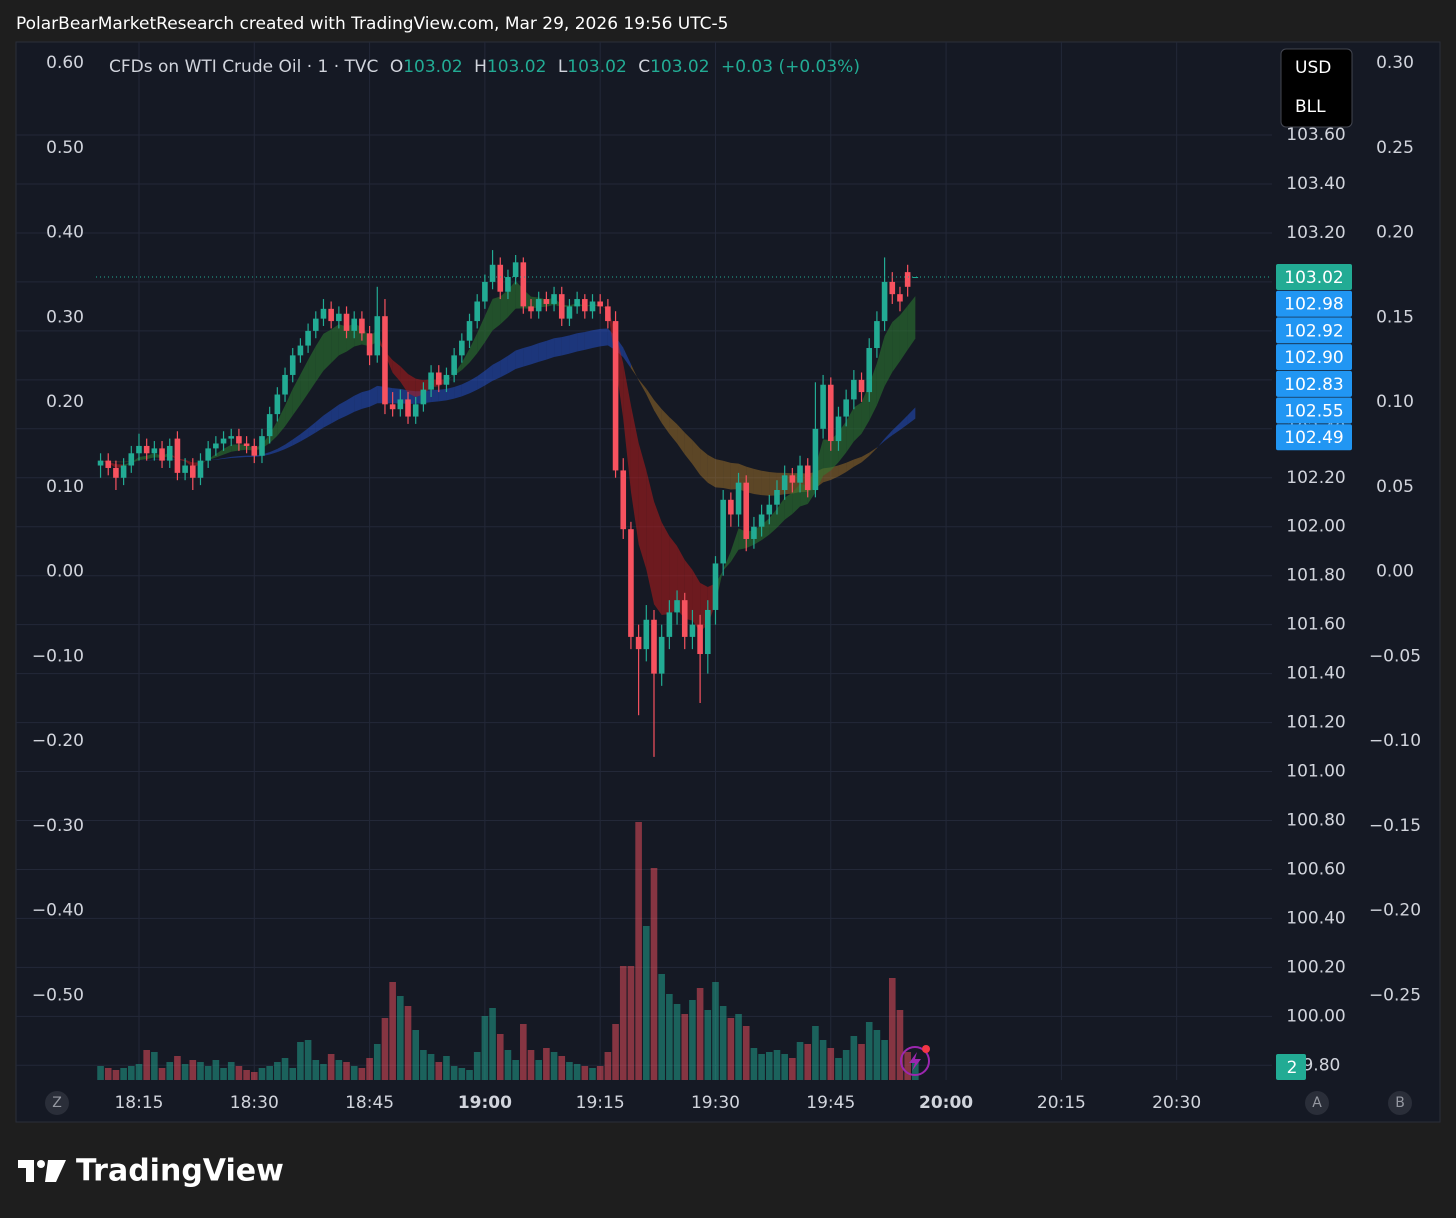 The image size is (1456, 1218). Describe the element at coordinates (1310, 107) in the screenshot. I see `unit-label: BLL` at that location.